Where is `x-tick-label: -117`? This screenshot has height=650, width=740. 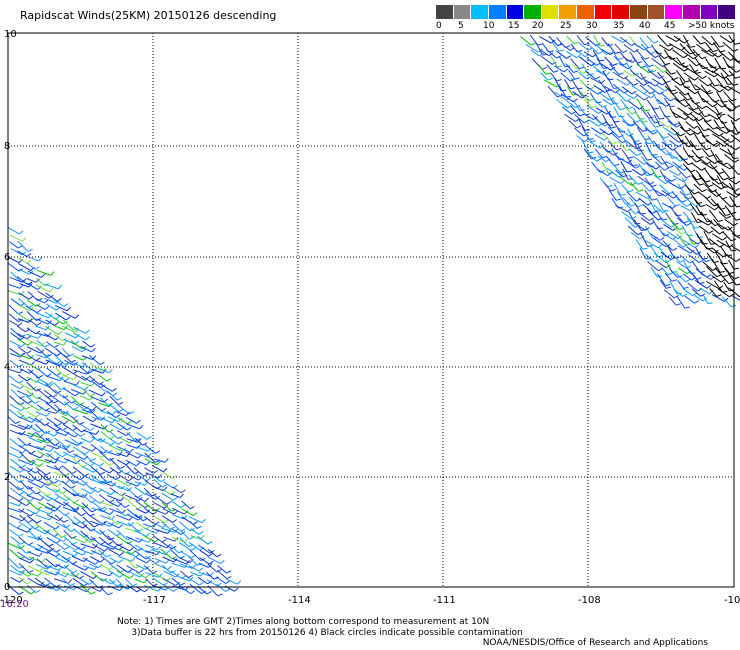 x-tick-label: -117 is located at coordinates (154, 600).